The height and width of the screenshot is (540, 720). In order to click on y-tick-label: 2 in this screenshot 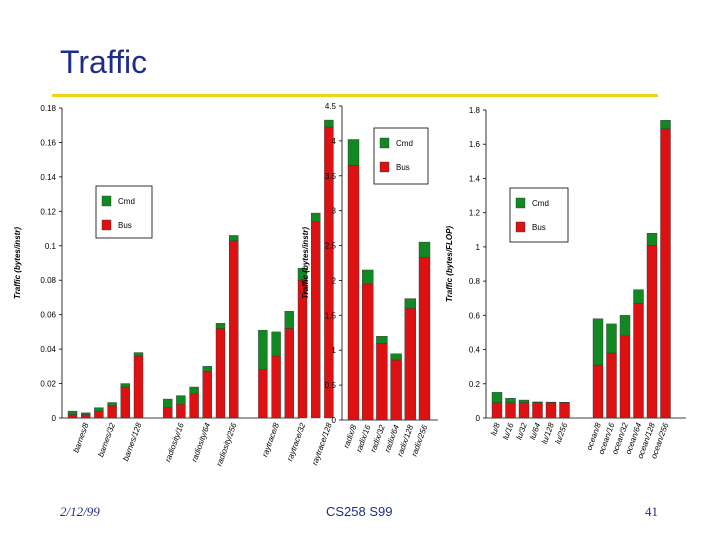, I will do `click(334, 280)`.